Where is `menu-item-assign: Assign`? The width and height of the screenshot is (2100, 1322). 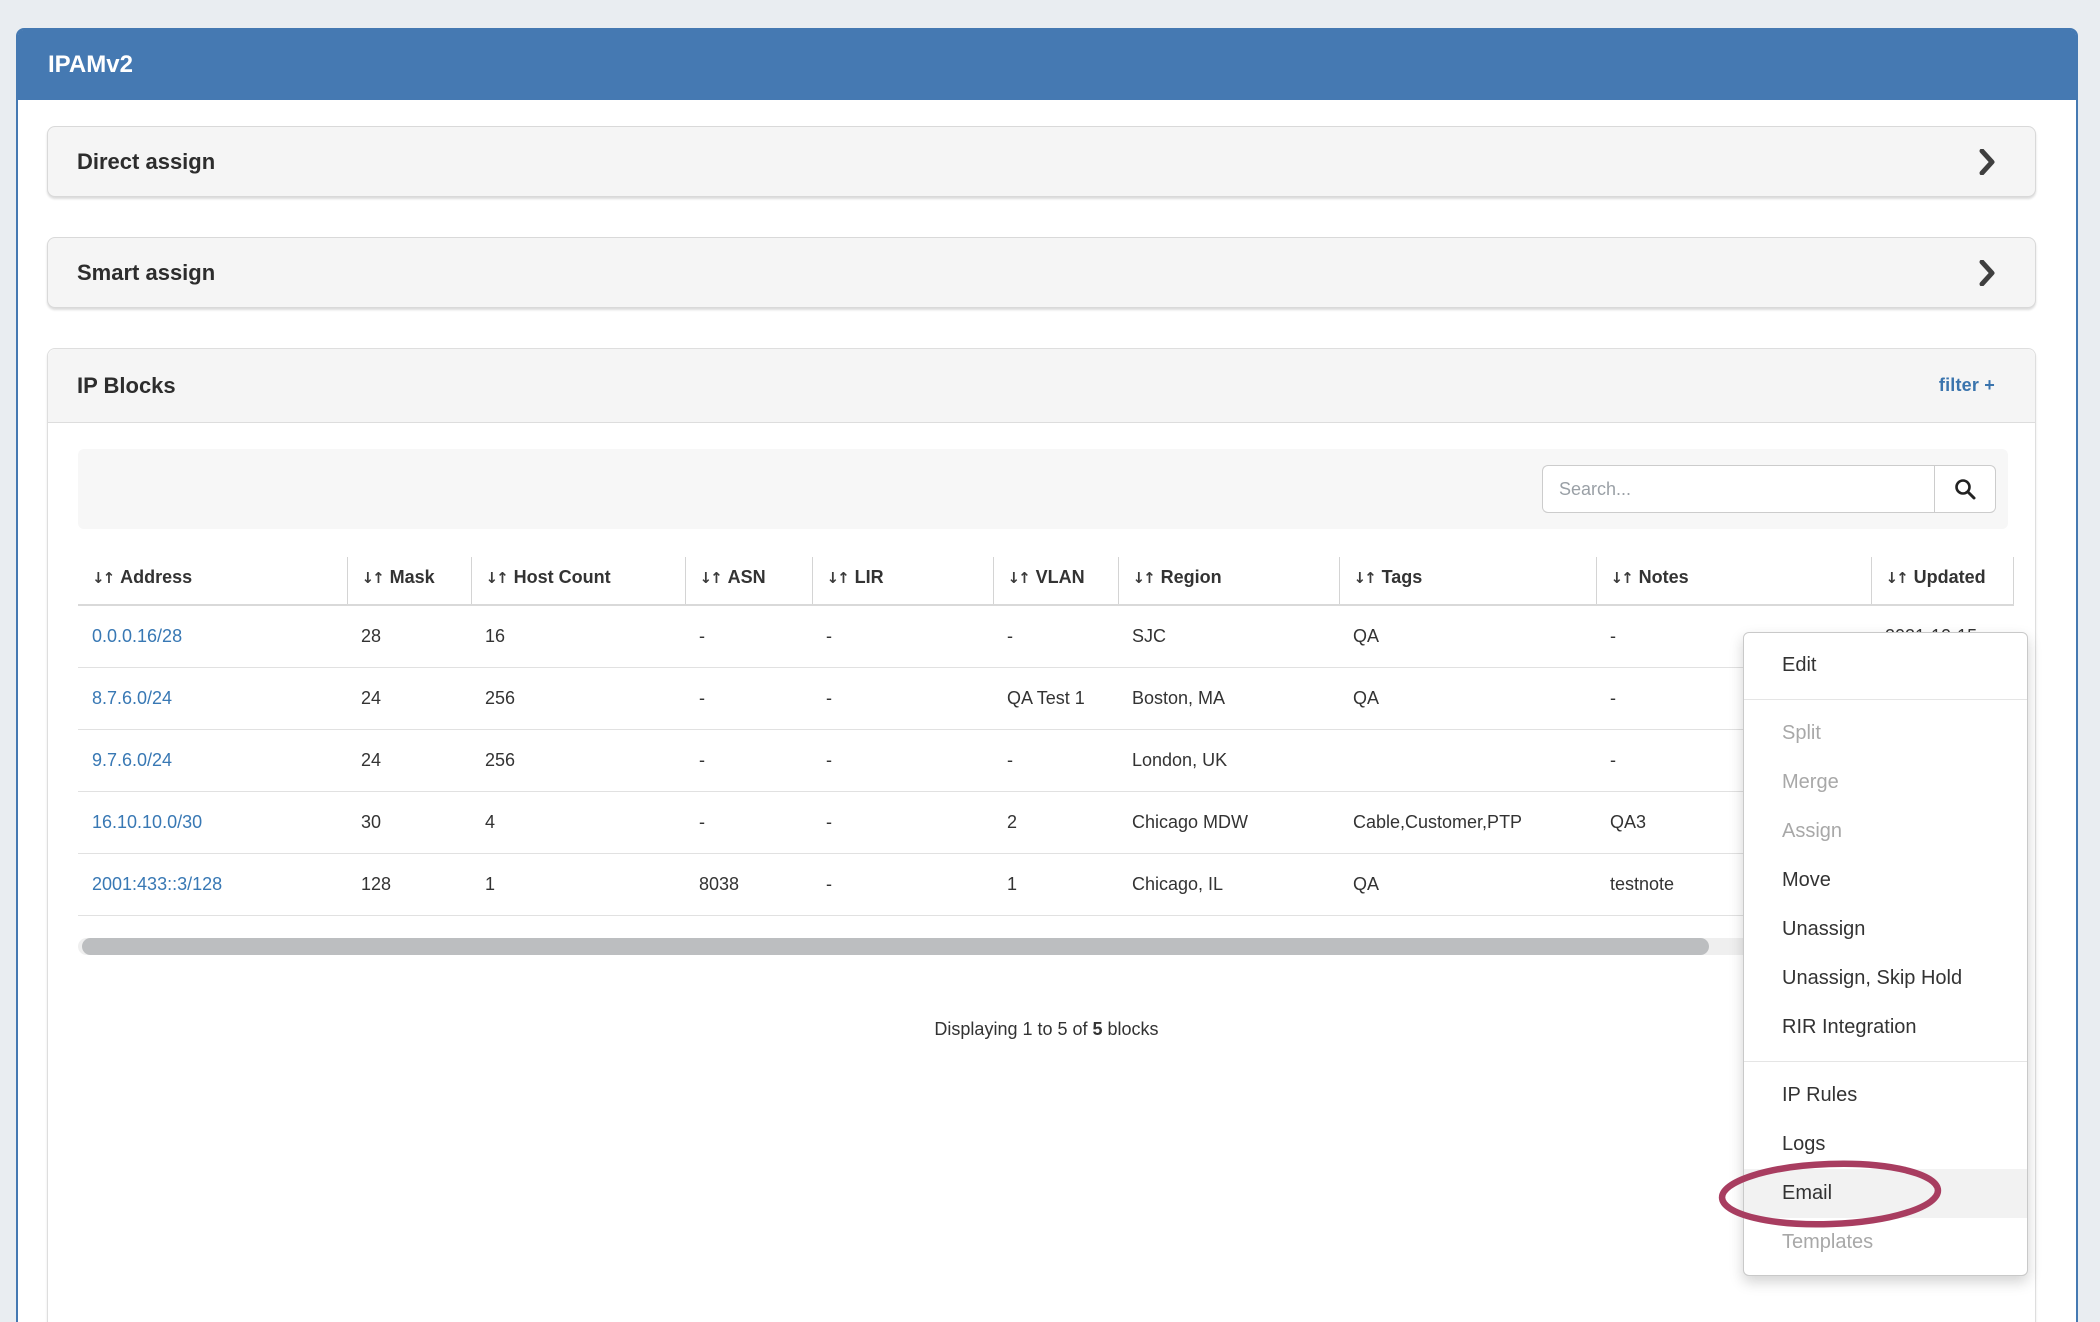
menu-item-assign: Assign is located at coordinates (1812, 831).